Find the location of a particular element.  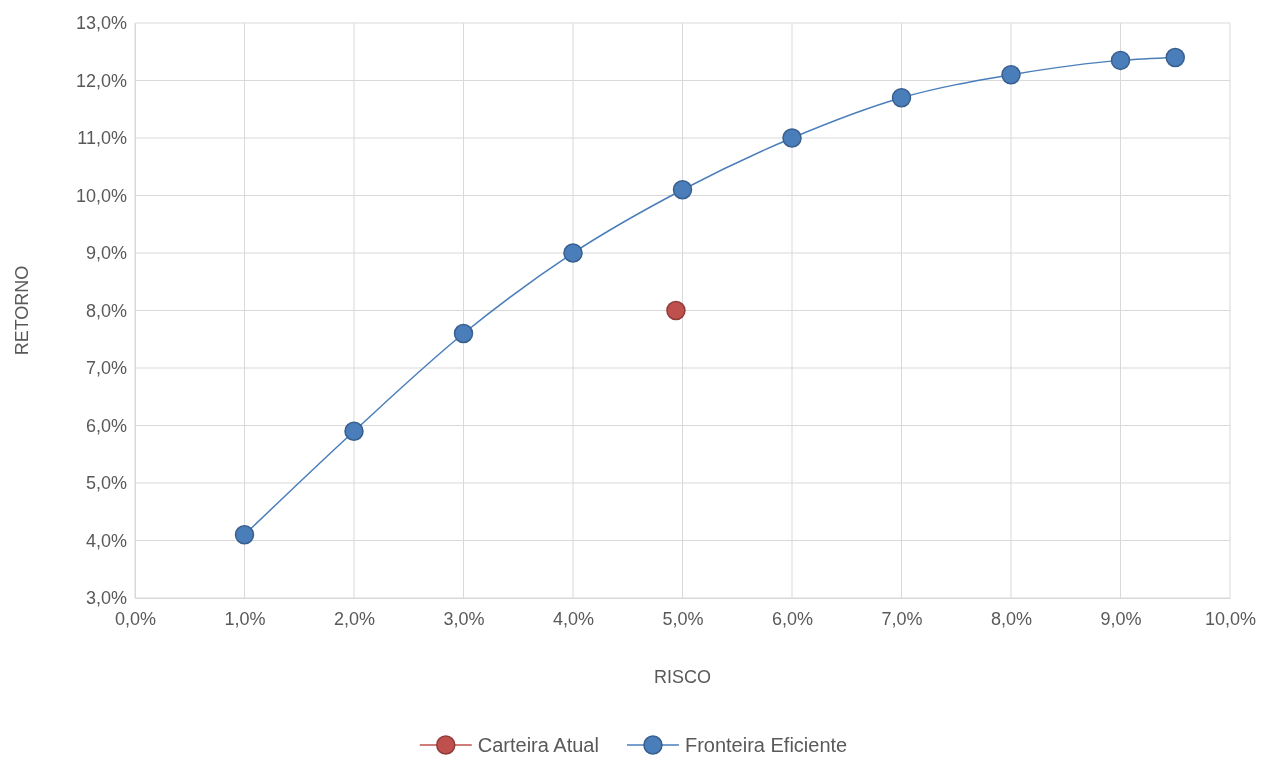

legend-label: Carteira Atual is located at coordinates (538, 745).